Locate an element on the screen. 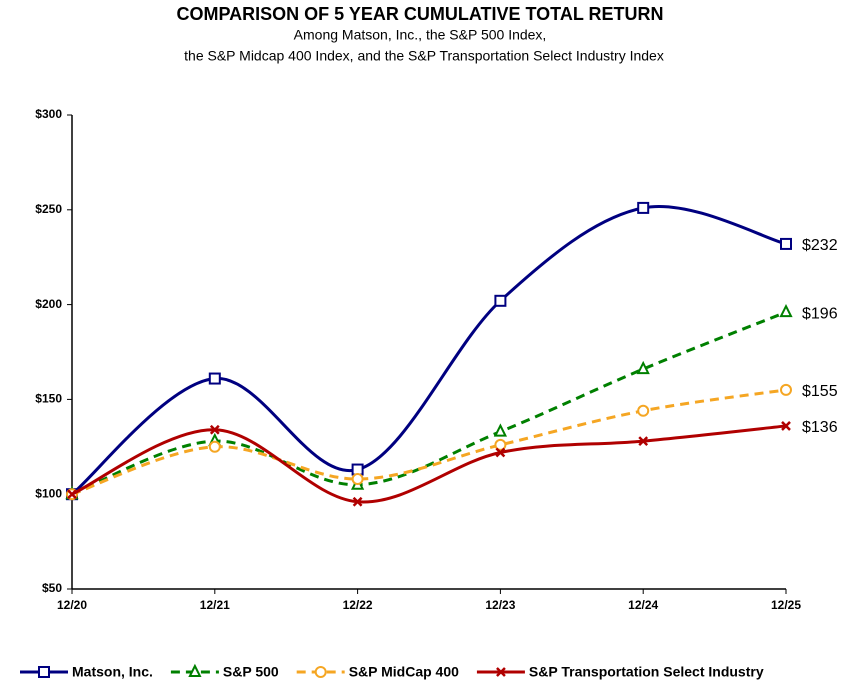 The height and width of the screenshot is (692, 864). chart-subtitle: Among Matson, Inc., the S&P 500 Index, is located at coordinates (420, 35).